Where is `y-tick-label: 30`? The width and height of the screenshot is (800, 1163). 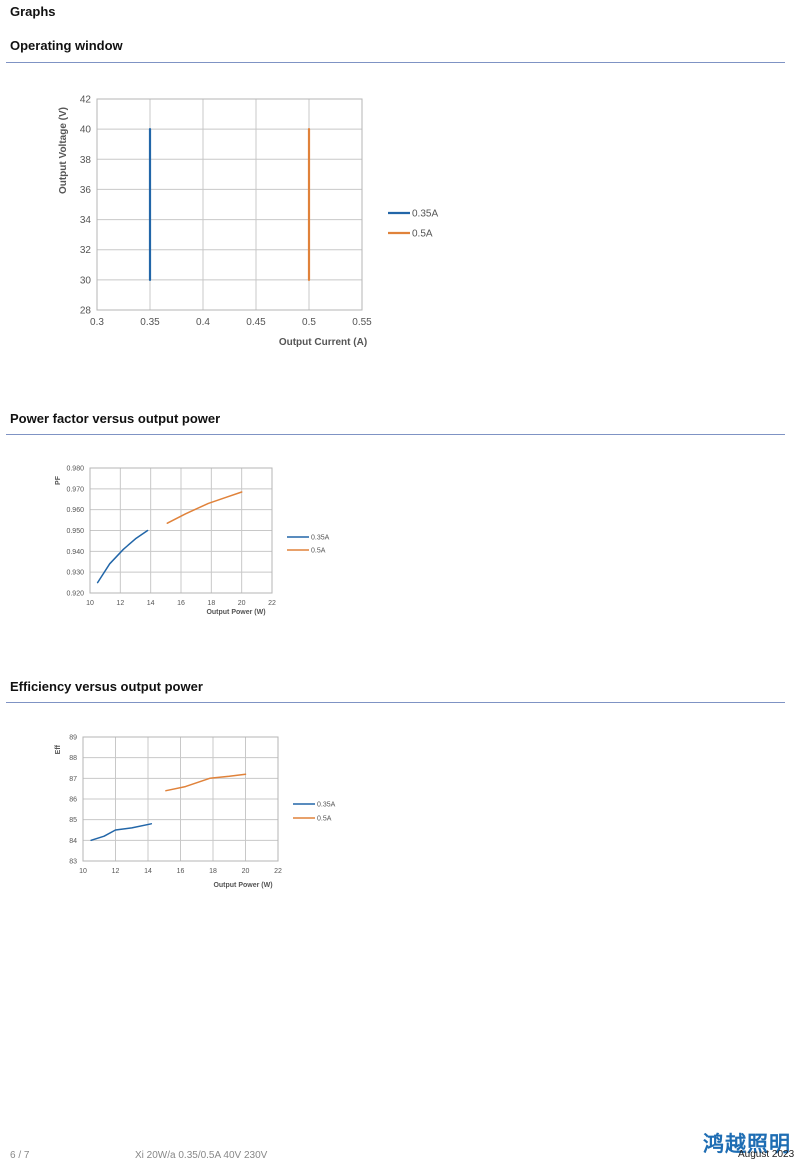 y-tick-label: 30 is located at coordinates (86, 280).